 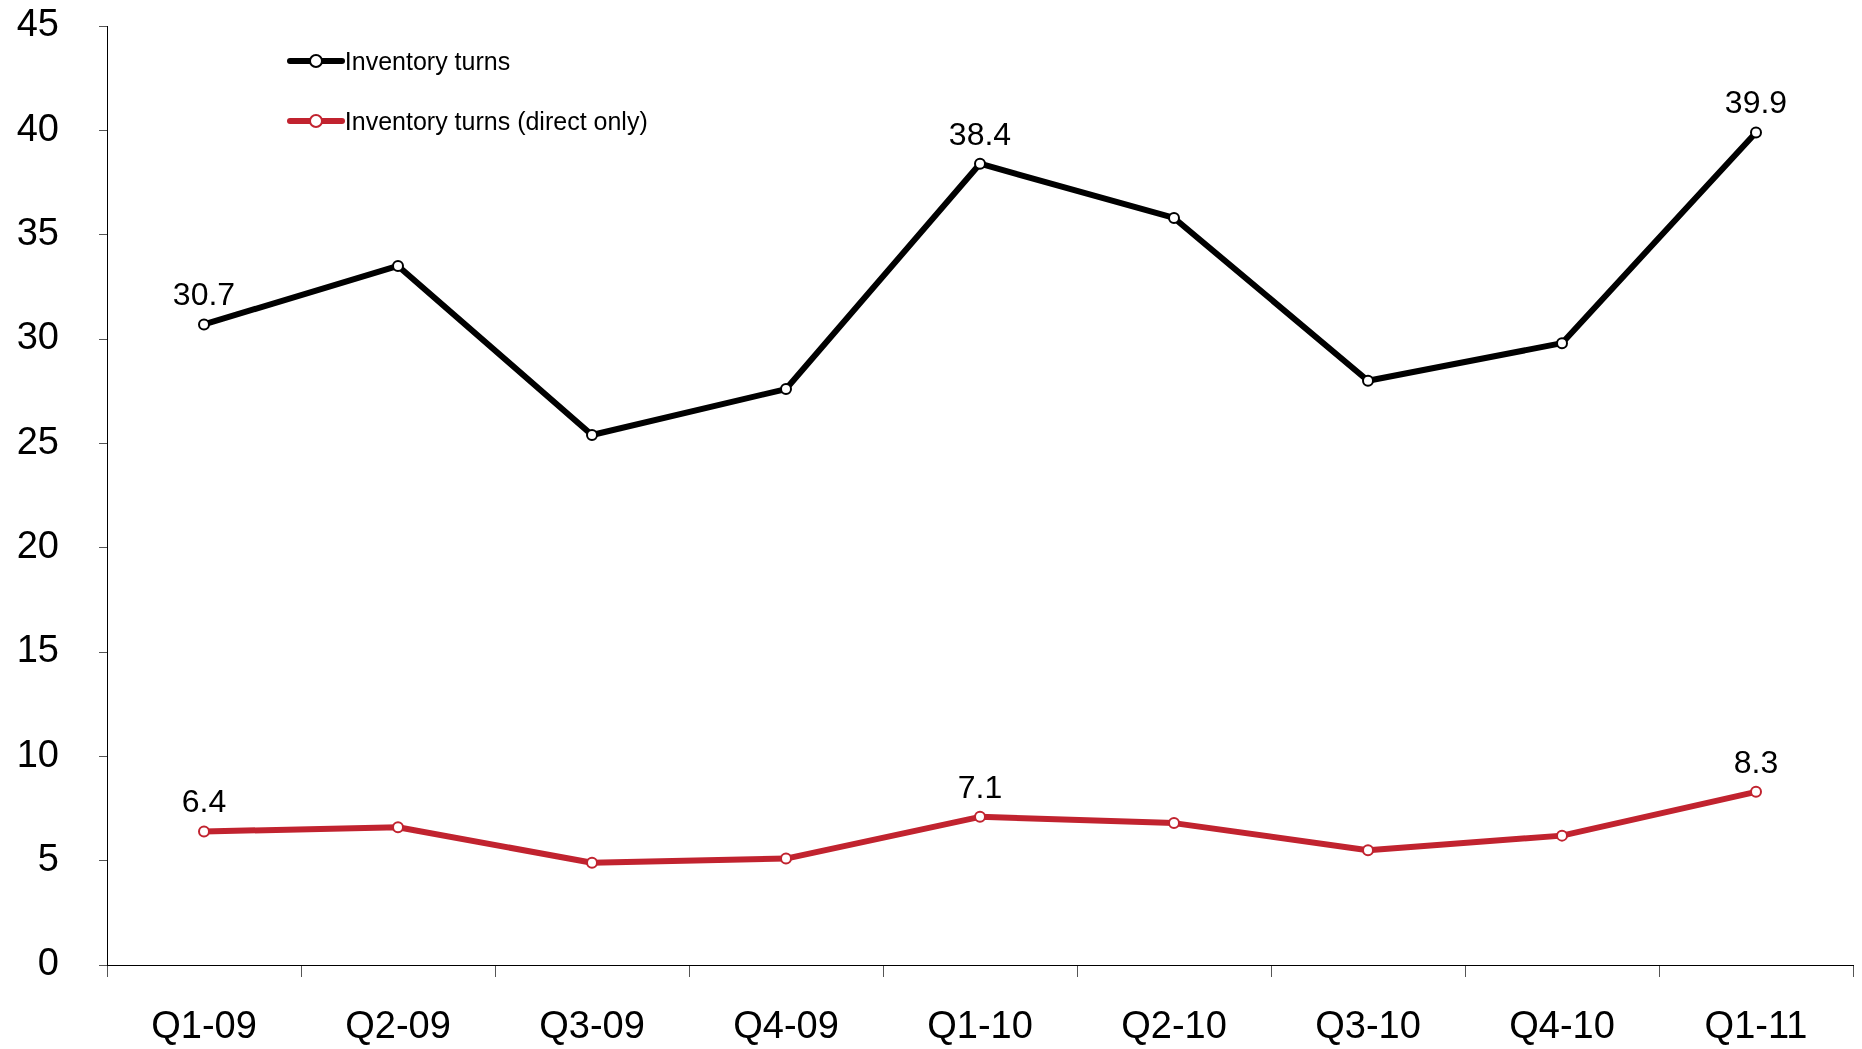 What do you see at coordinates (592, 1025) in the screenshot?
I see `x-tick-label: Q3-09` at bounding box center [592, 1025].